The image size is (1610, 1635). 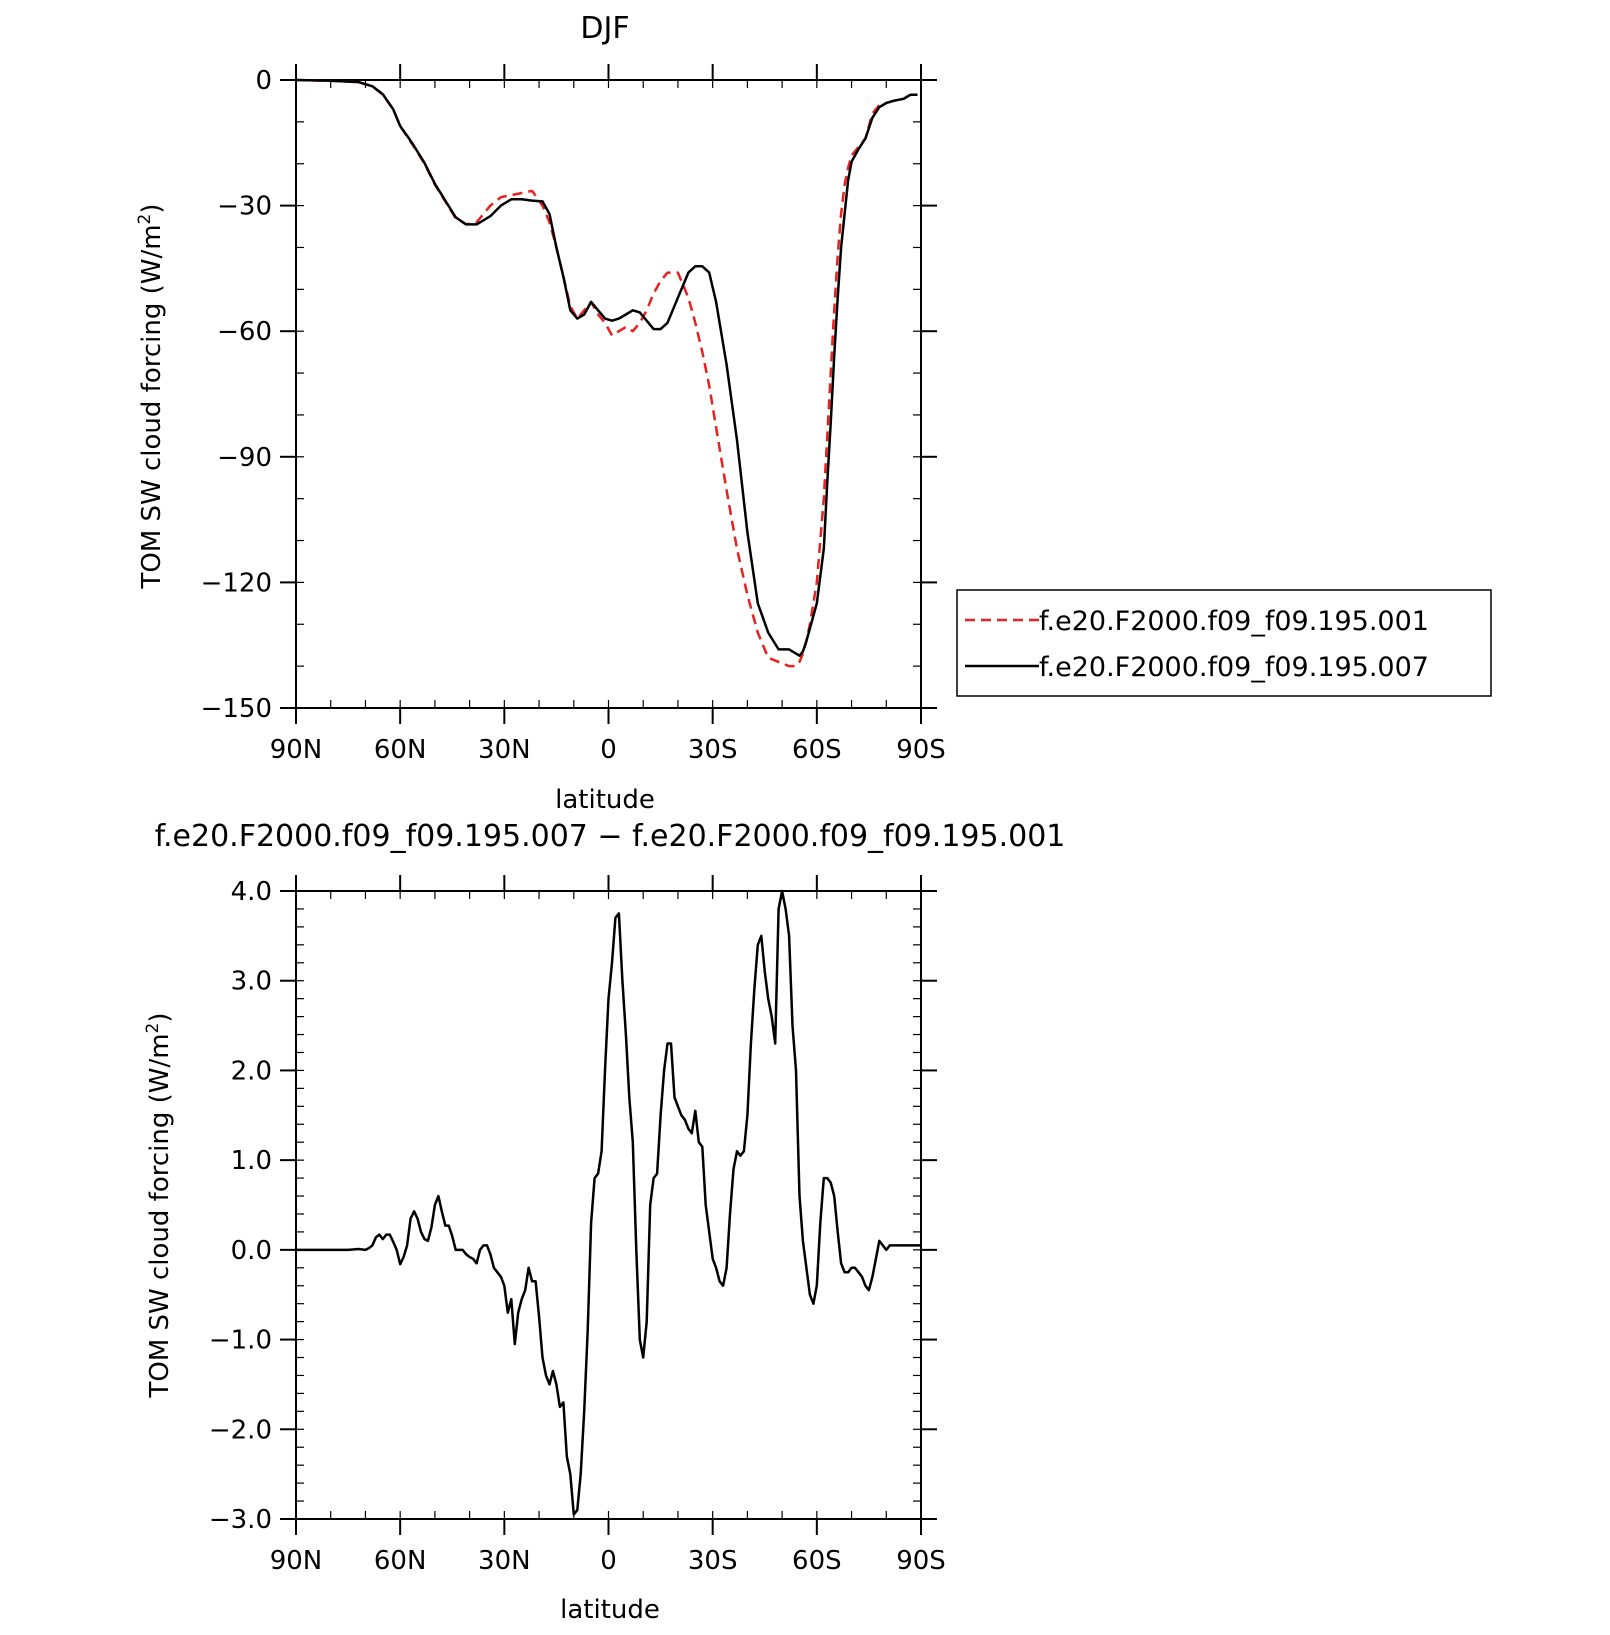 What do you see at coordinates (151, 396) in the screenshot?
I see `top-y-axis-label: TOM SW cloud forcing (W/m2)` at bounding box center [151, 396].